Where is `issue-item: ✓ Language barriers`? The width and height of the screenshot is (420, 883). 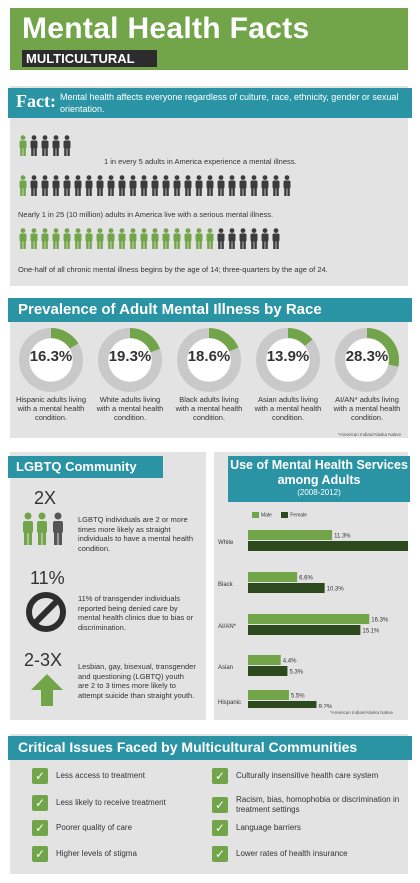 issue-item: ✓ Language barriers is located at coordinates (307, 828).